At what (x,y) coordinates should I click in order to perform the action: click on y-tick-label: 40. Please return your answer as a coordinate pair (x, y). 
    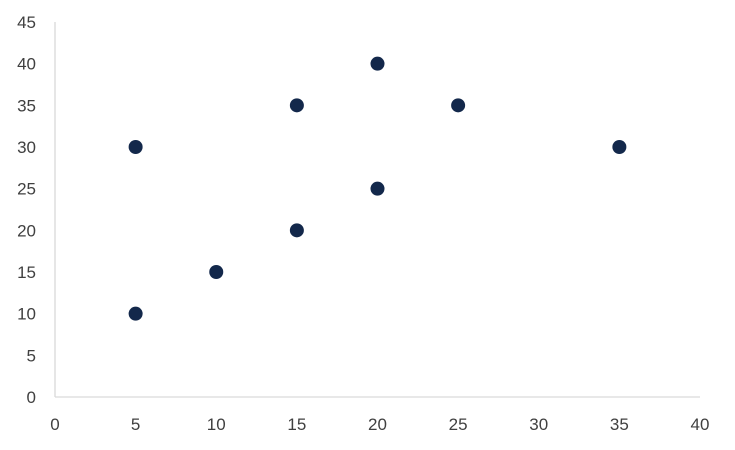
    Looking at the image, I should click on (26, 64).